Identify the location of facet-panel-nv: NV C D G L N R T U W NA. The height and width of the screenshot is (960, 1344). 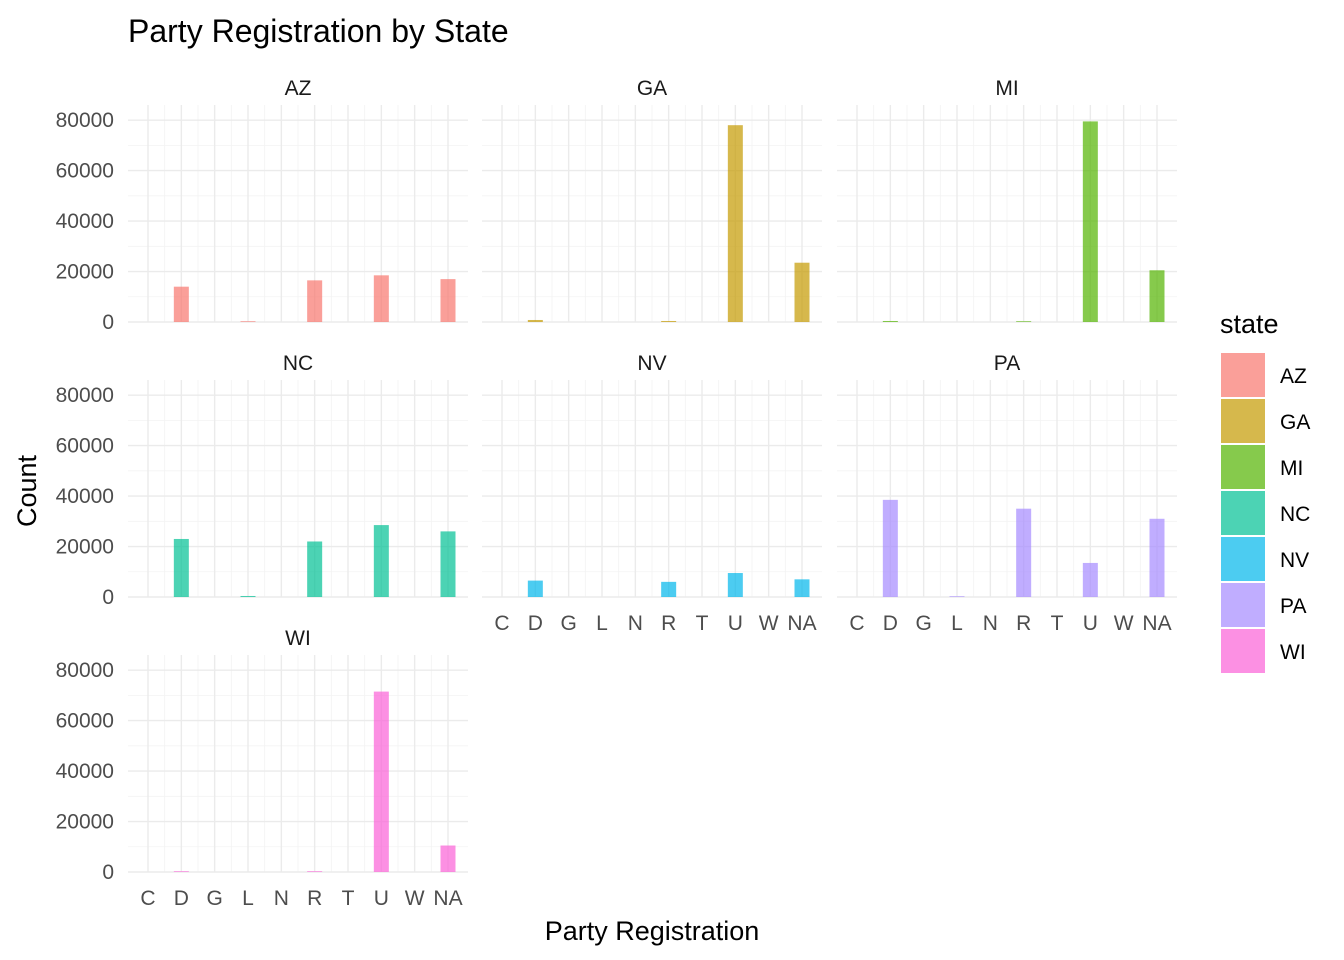
(652, 493).